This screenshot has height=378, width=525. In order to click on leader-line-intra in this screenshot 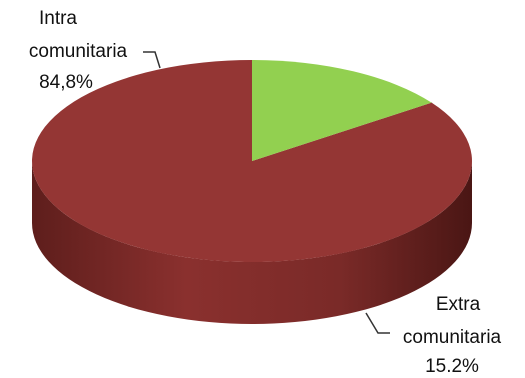, I will do `click(152, 60)`.